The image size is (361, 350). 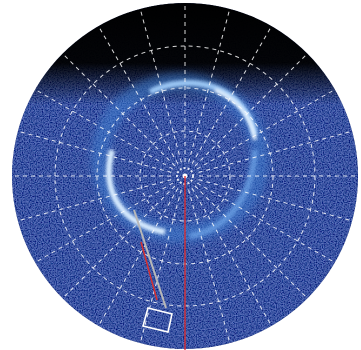 I want to click on grid-circle, so click(x=185, y=176).